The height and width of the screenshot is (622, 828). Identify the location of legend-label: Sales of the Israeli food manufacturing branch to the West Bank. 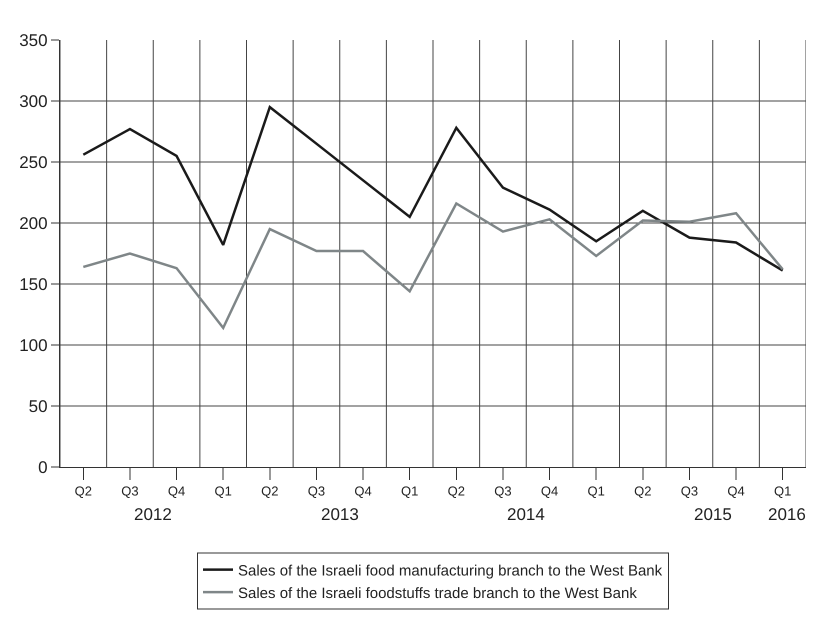
(450, 571).